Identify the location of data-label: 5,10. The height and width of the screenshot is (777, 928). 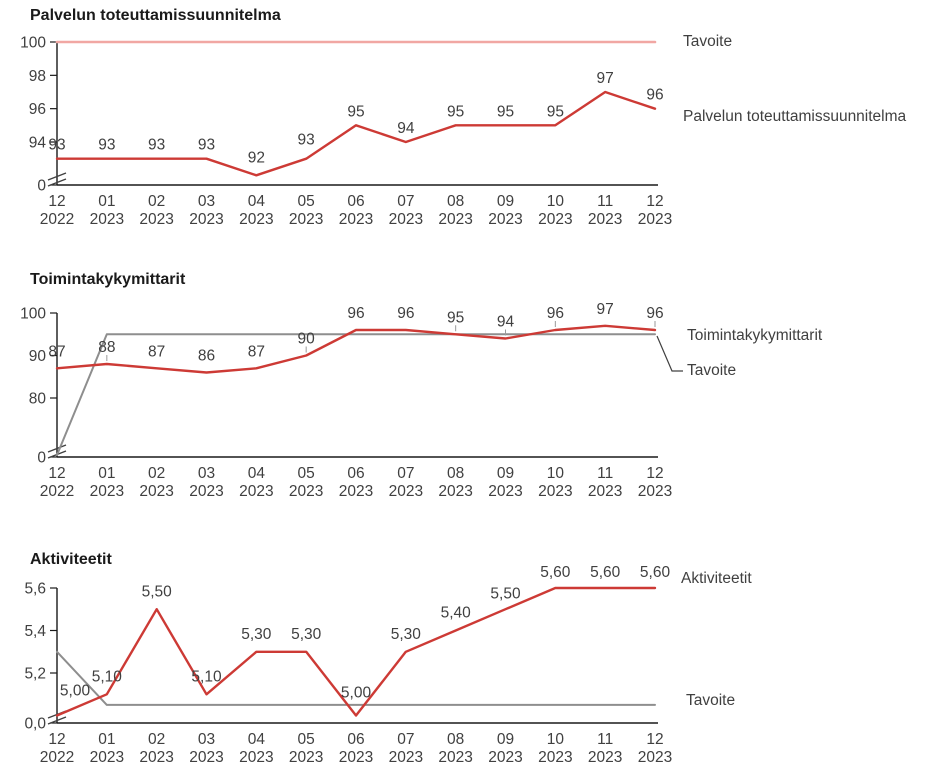
(206, 676).